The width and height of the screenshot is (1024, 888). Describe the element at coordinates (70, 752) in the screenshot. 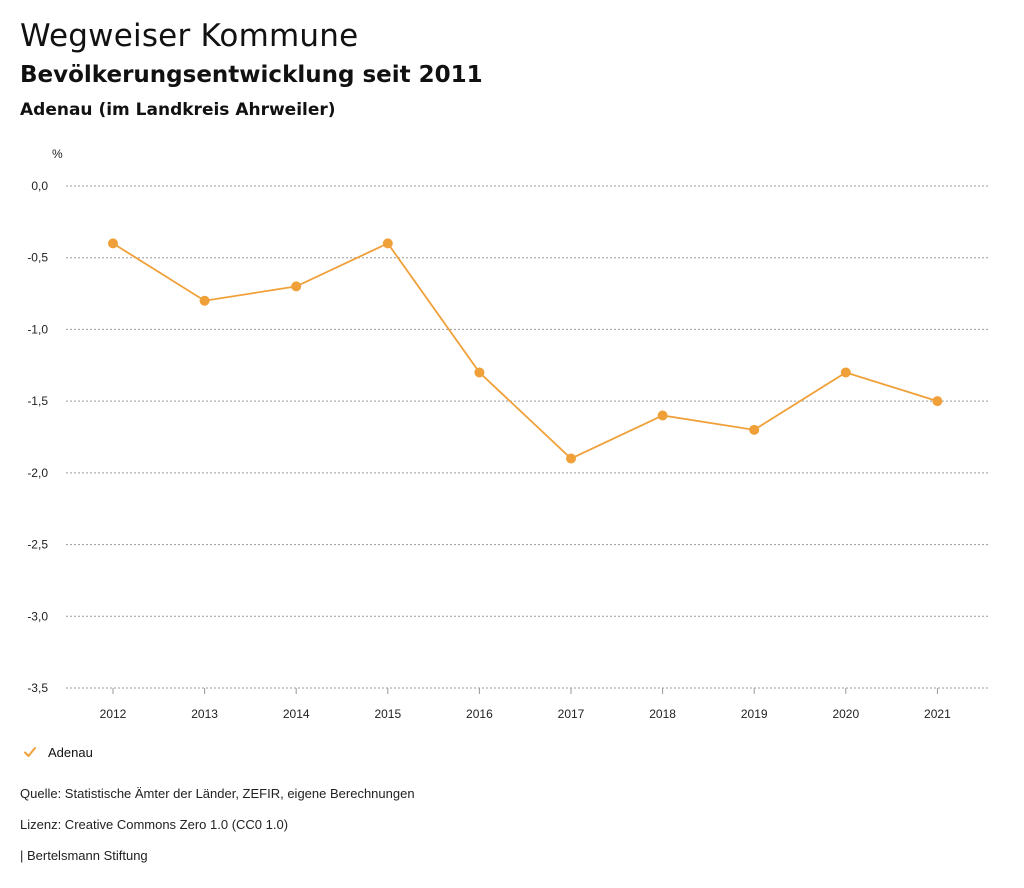

I see `legend-label: Adenau` at that location.